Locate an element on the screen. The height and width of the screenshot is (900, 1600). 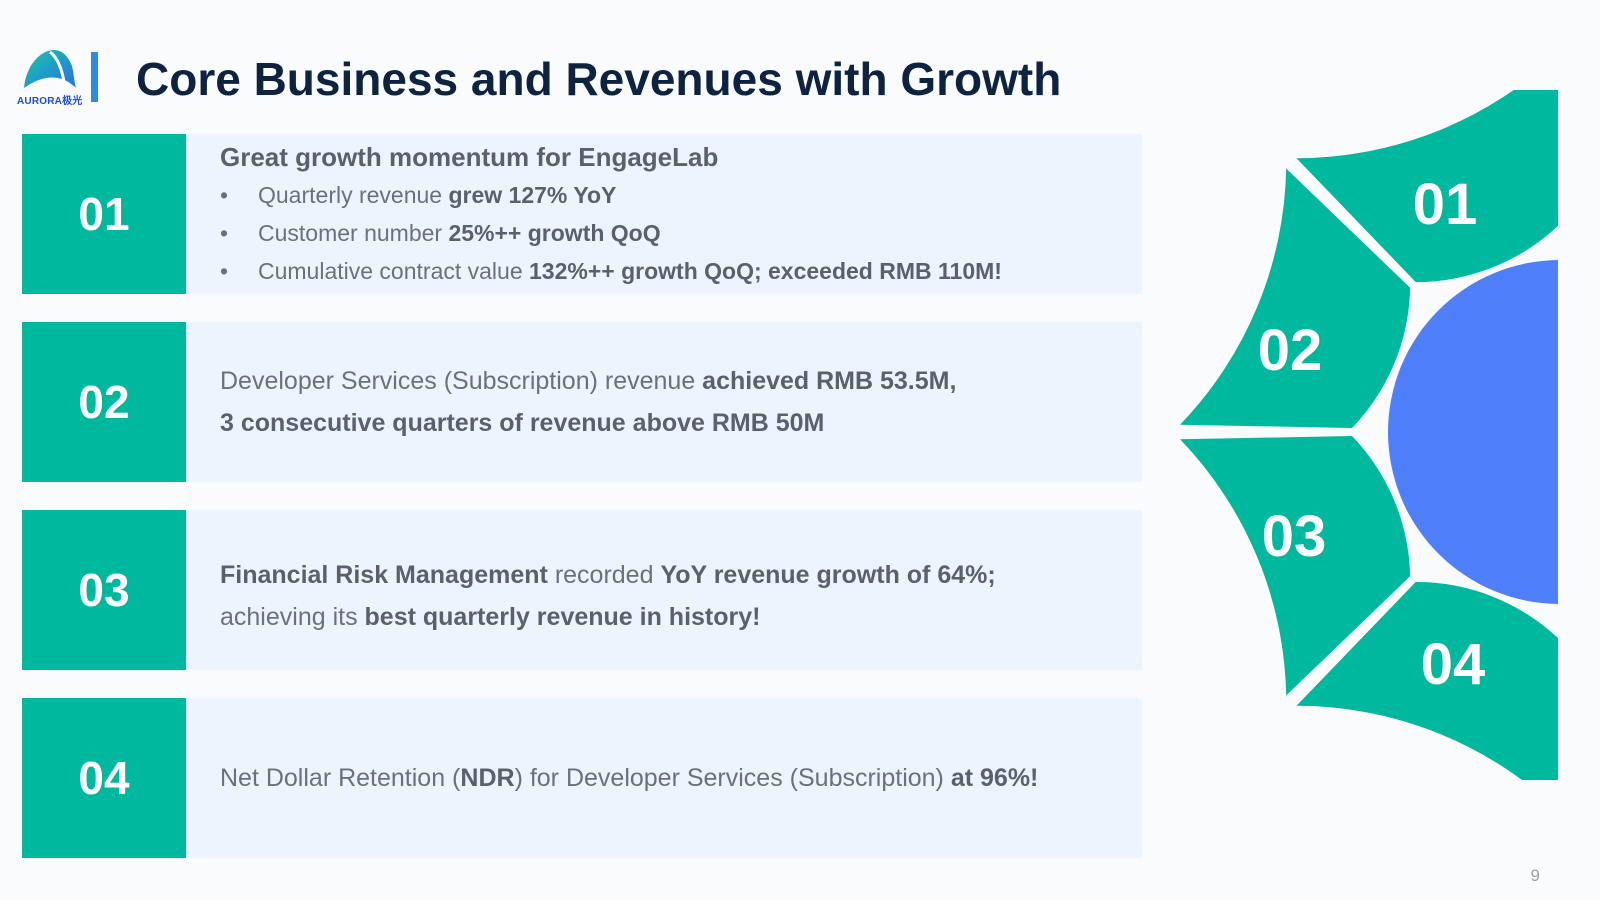
item-number: 03 is located at coordinates (104, 590).